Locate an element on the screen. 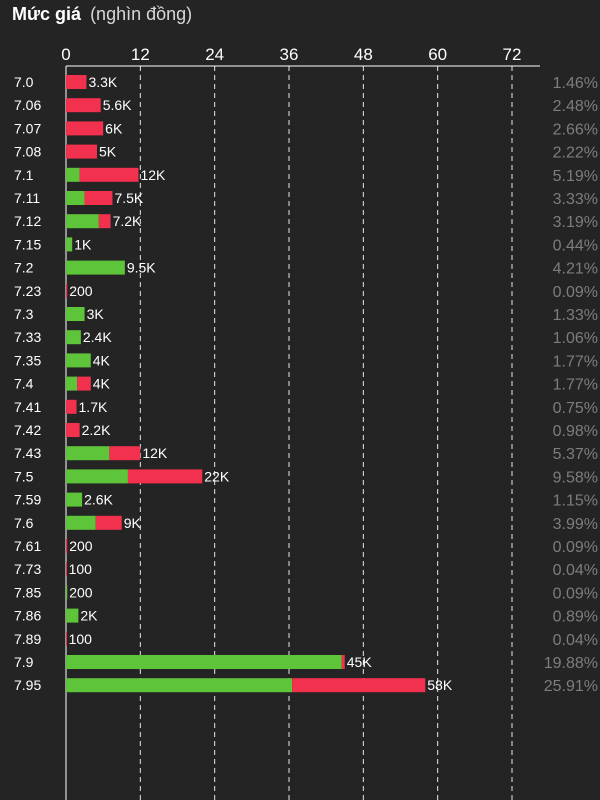 This screenshot has width=600, height=800. price-row: 7.11 7.5K 3.33% is located at coordinates (306, 199).